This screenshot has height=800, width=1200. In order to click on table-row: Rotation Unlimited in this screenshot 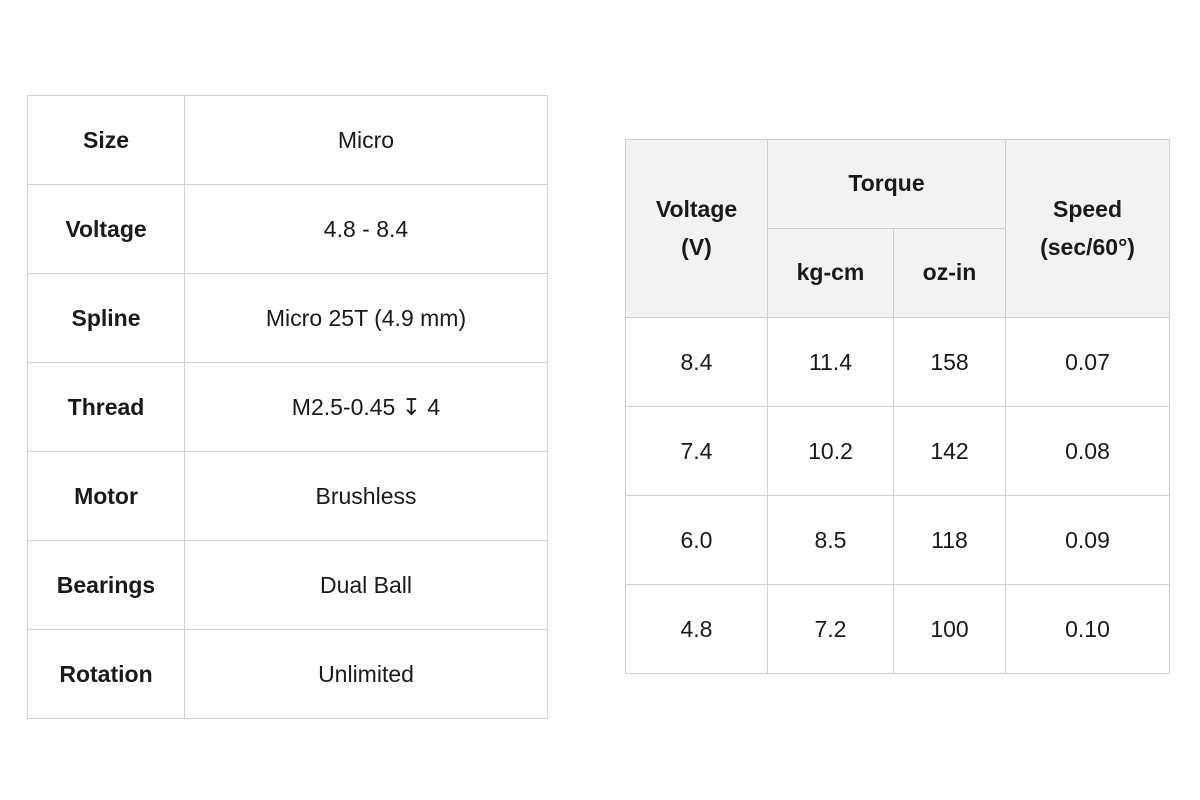, I will do `click(287, 674)`.